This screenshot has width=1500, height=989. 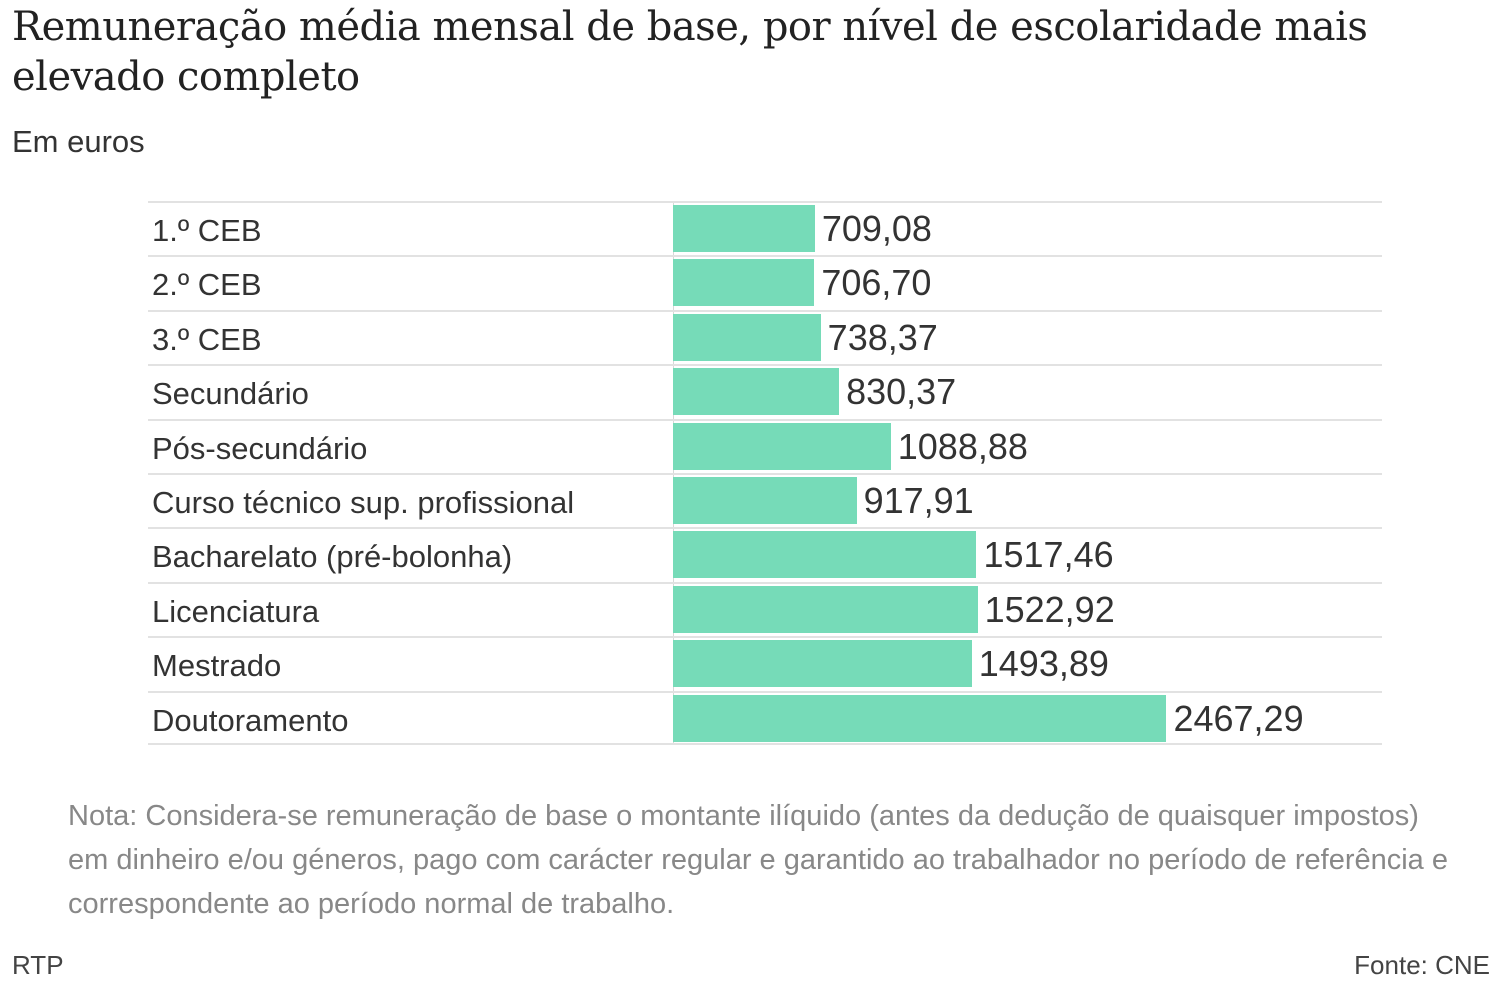 I want to click on category-label: Bacharelato (pré-bolonha), so click(x=332, y=557).